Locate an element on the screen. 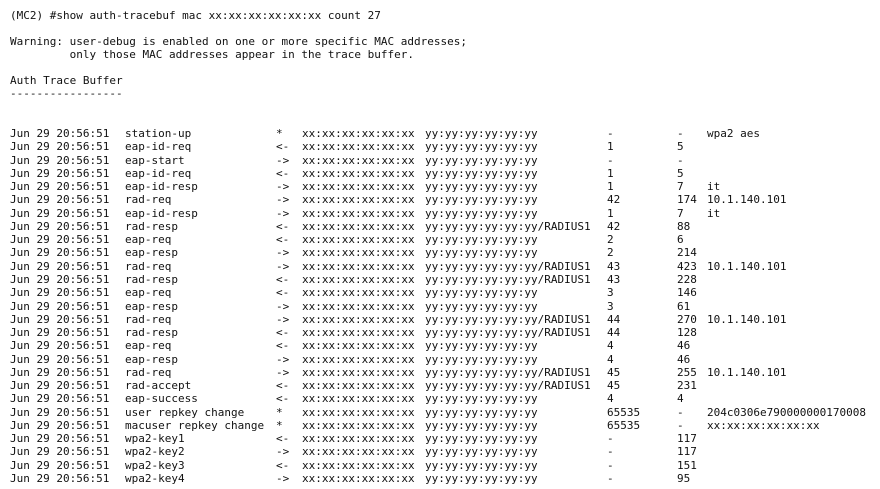 Image resolution: width=880 pixels, height=489 pixels. trace-n2: 128 is located at coordinates (687, 333).